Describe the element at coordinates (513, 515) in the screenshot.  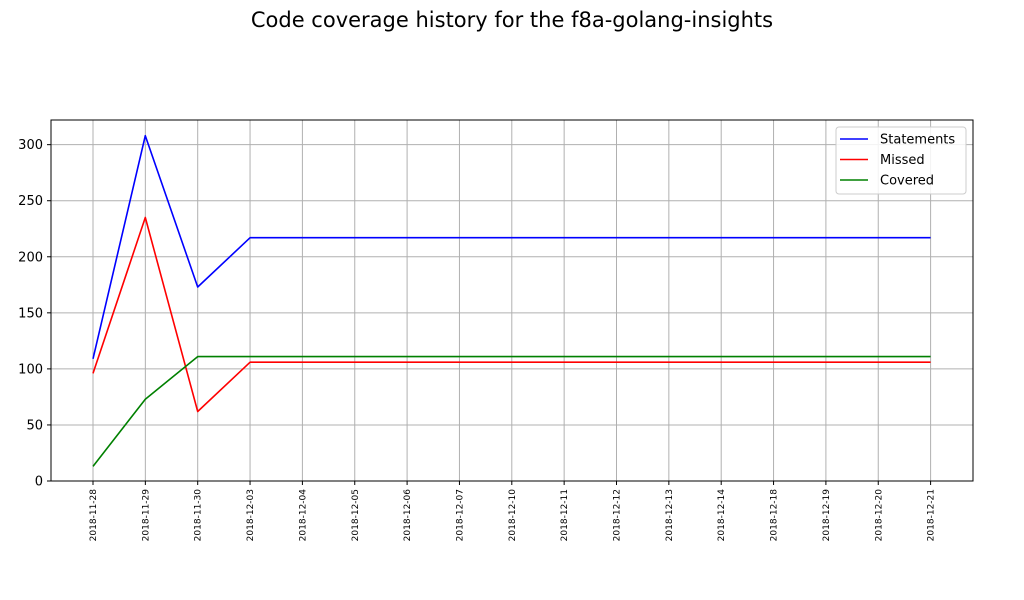
I see `x-tick-label: 2018-12-10` at that location.